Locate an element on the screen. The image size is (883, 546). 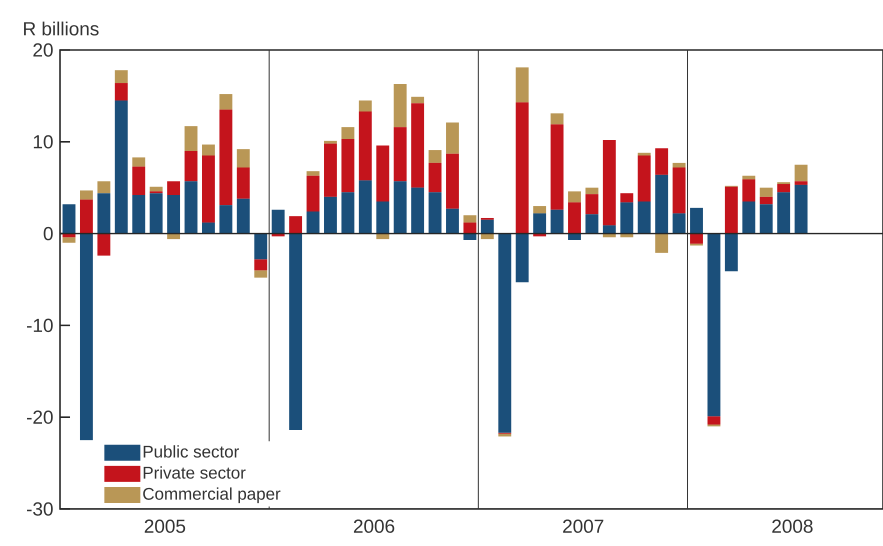
y-tick-label: 20 is located at coordinates (43, 50).